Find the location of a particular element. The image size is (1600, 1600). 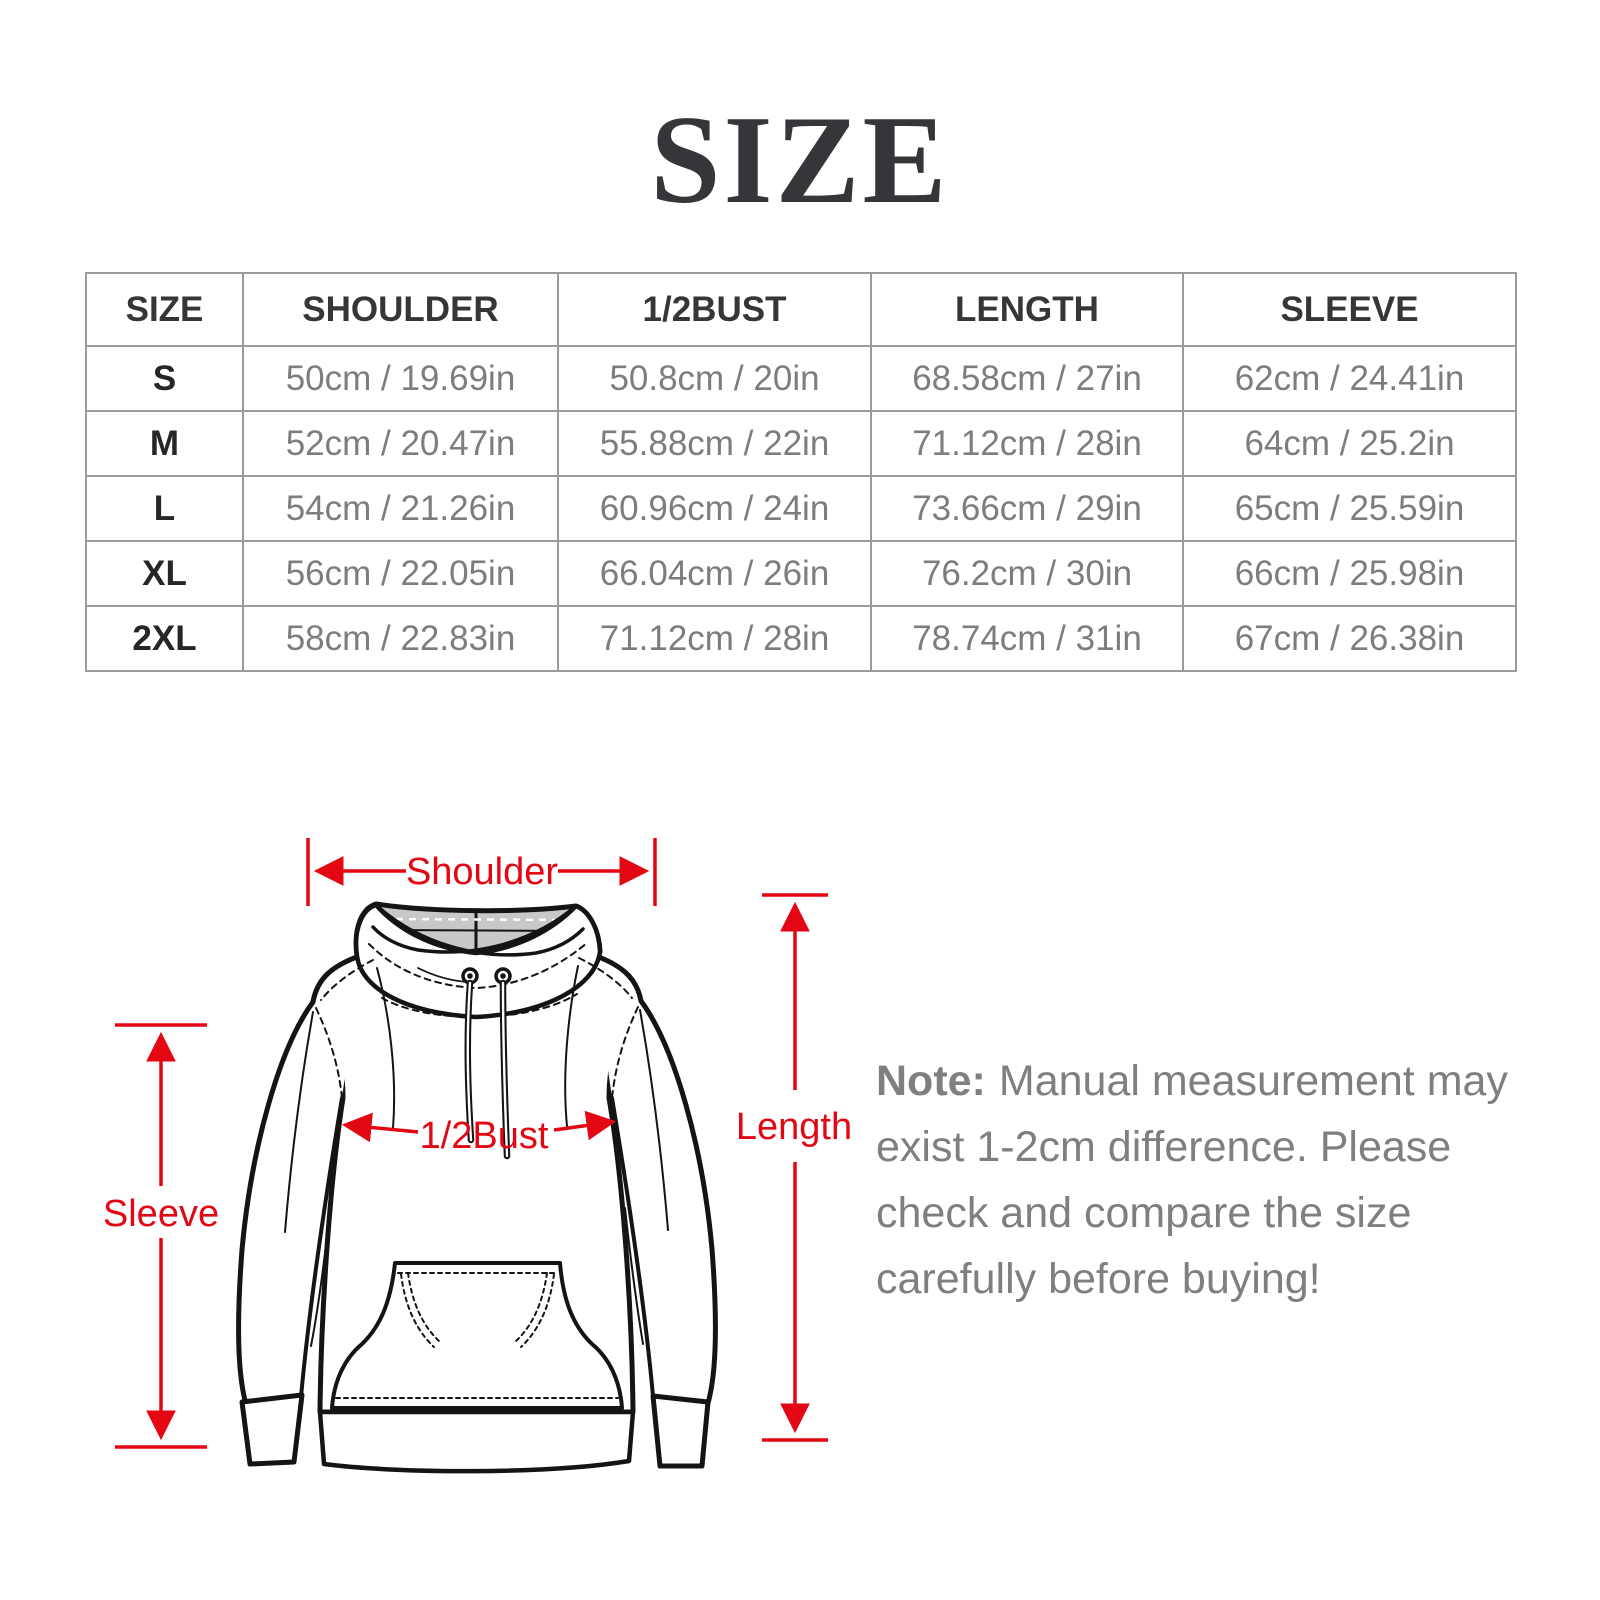

note-line: carefully before buying! is located at coordinates (1098, 1279).